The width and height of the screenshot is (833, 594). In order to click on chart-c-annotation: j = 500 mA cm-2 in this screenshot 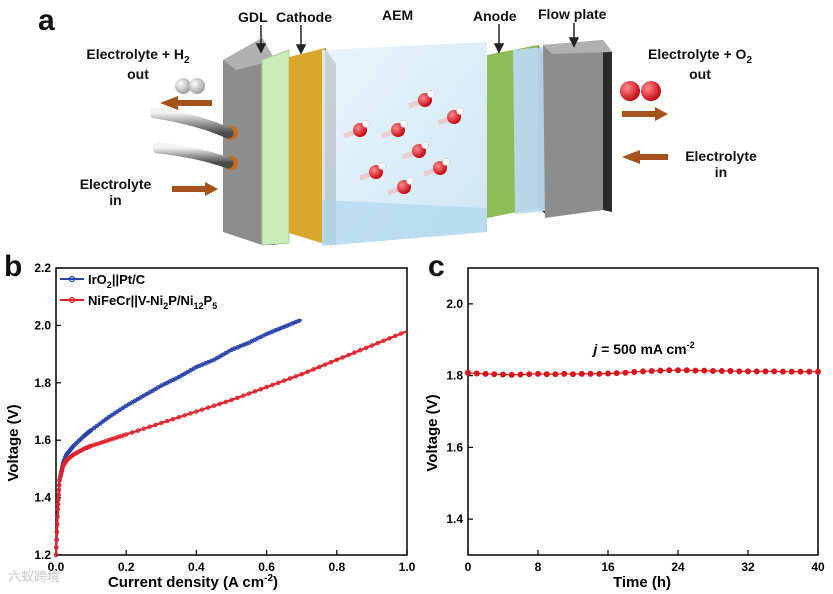, I will do `click(642, 348)`.